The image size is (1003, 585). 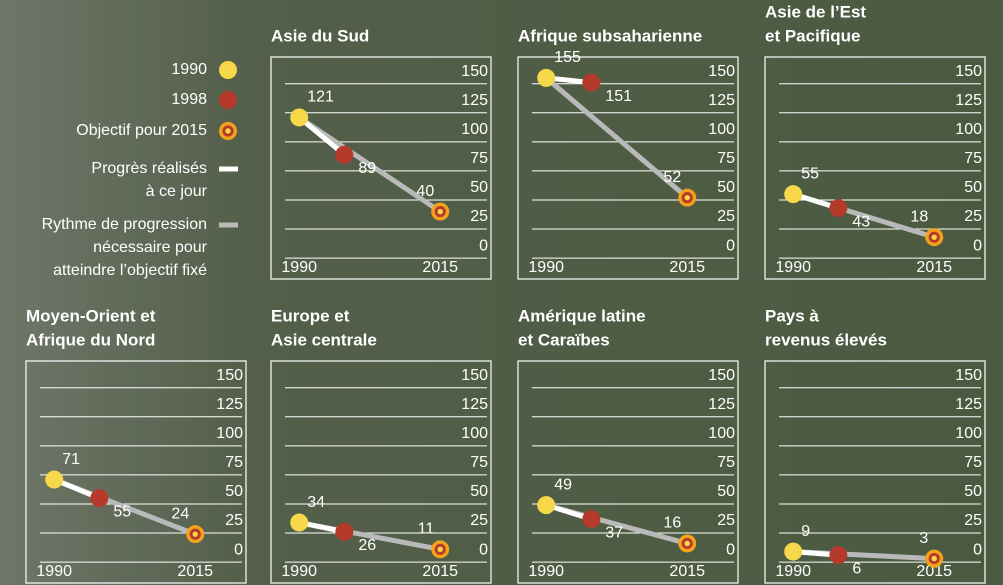 What do you see at coordinates (91, 315) in the screenshot?
I see `panel-title: Moyen-Orient et` at bounding box center [91, 315].